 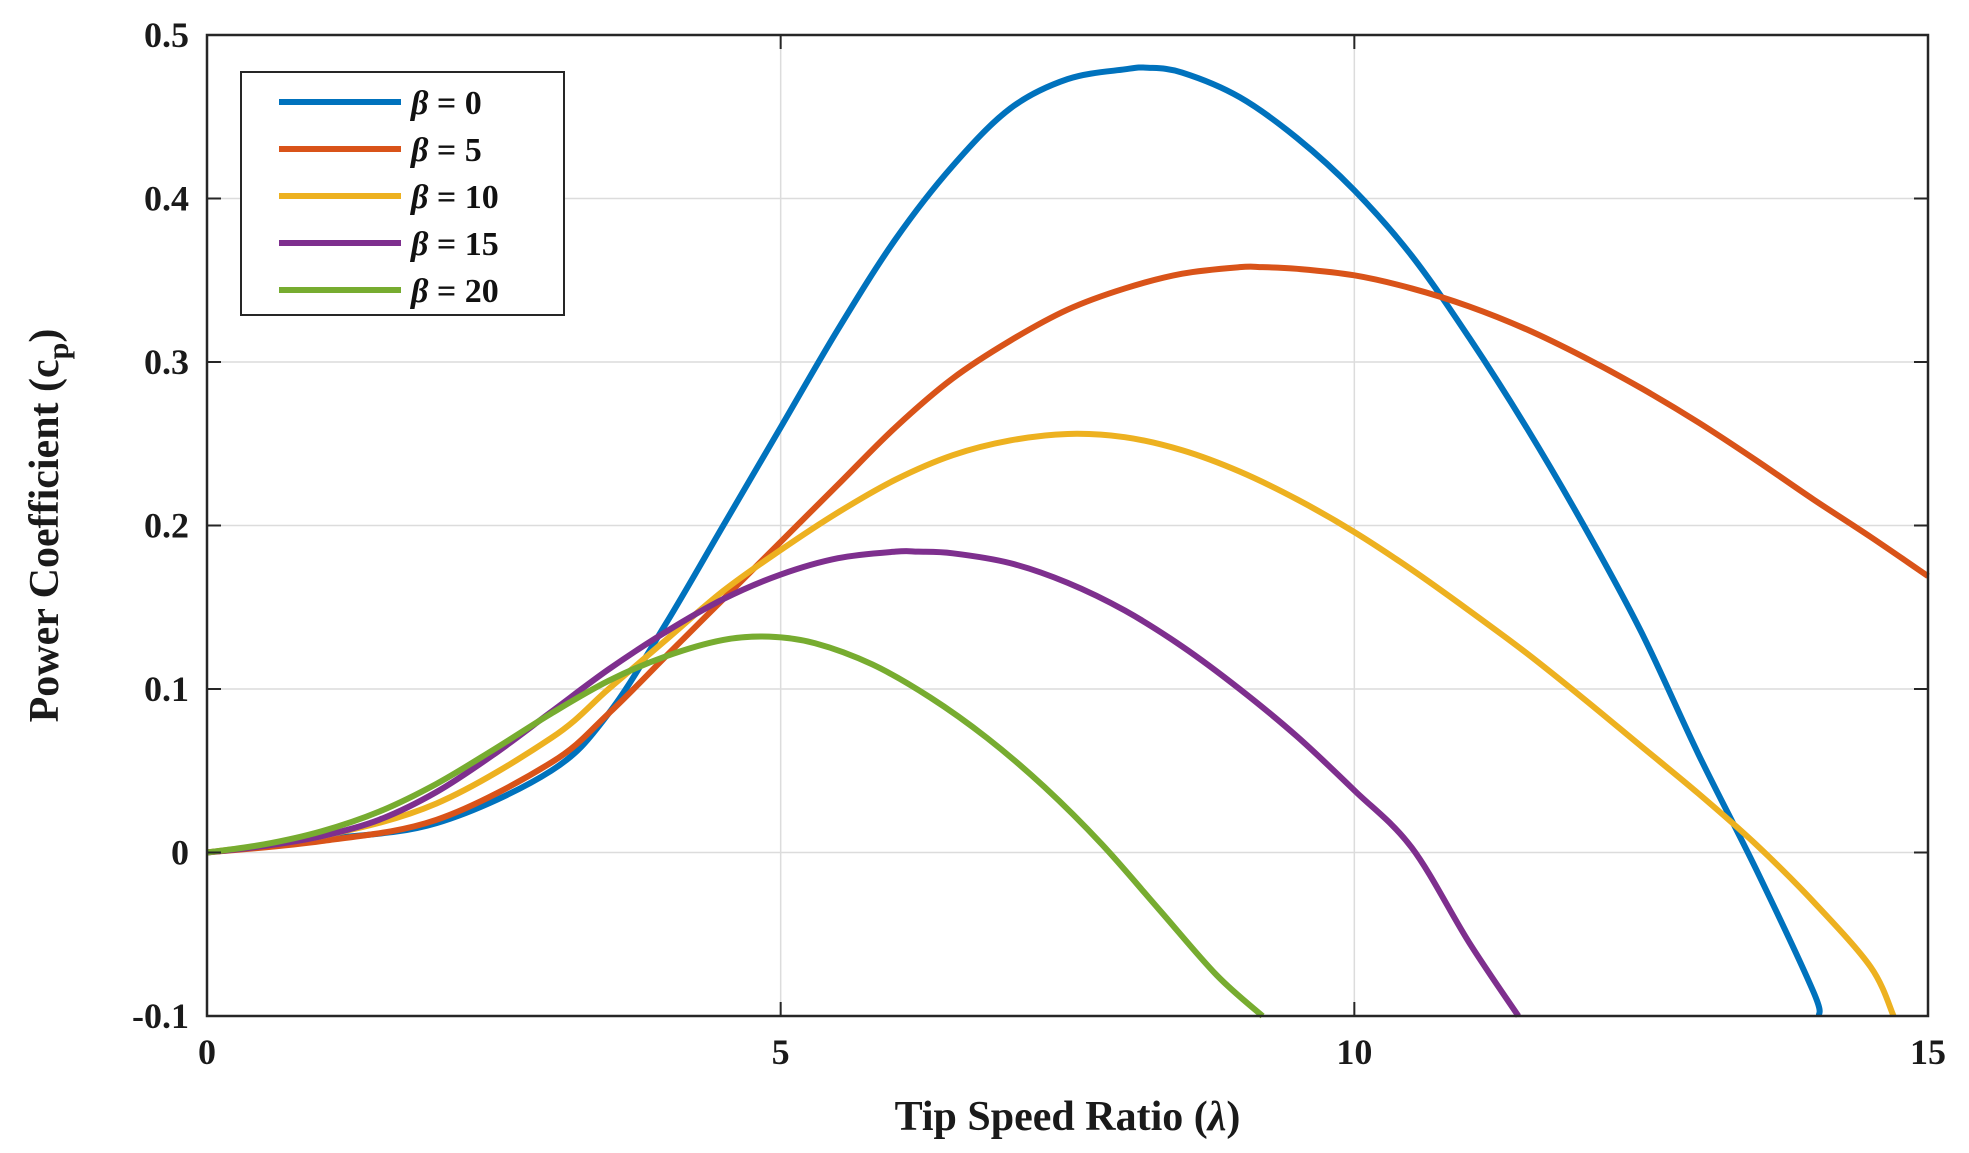 I want to click on legend-beta-value: = 15, so click(x=463, y=244).